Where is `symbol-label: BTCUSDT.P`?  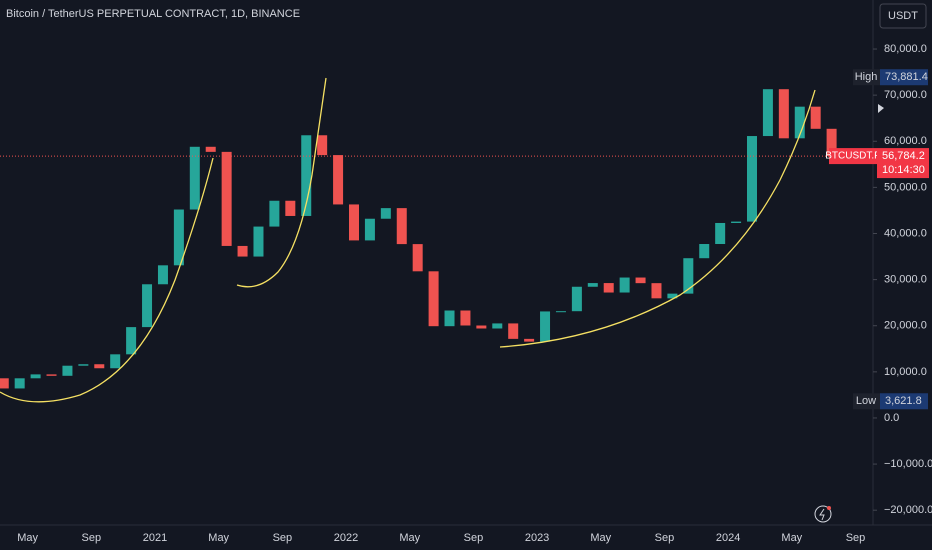
symbol-label: BTCUSDT.P is located at coordinates (853, 156).